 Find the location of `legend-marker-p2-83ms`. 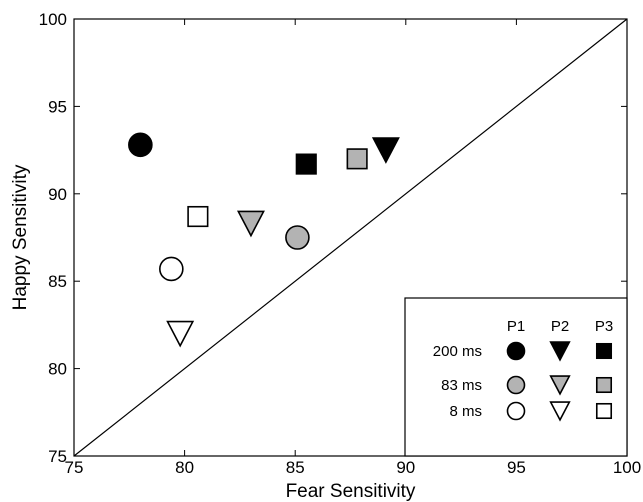

legend-marker-p2-83ms is located at coordinates (560, 385).